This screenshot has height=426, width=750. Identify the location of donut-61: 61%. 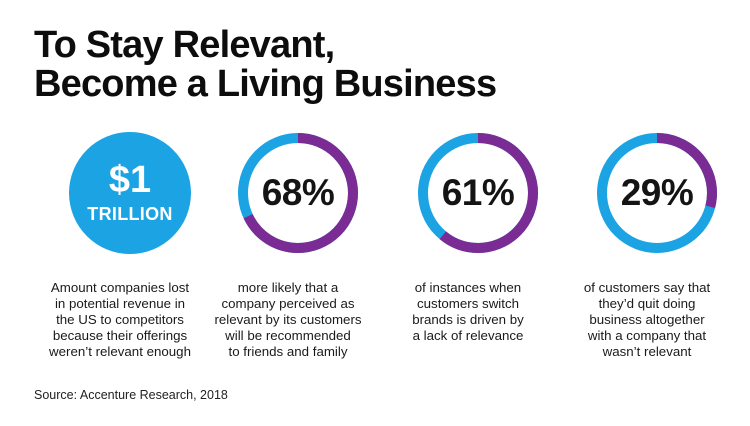
(478, 193).